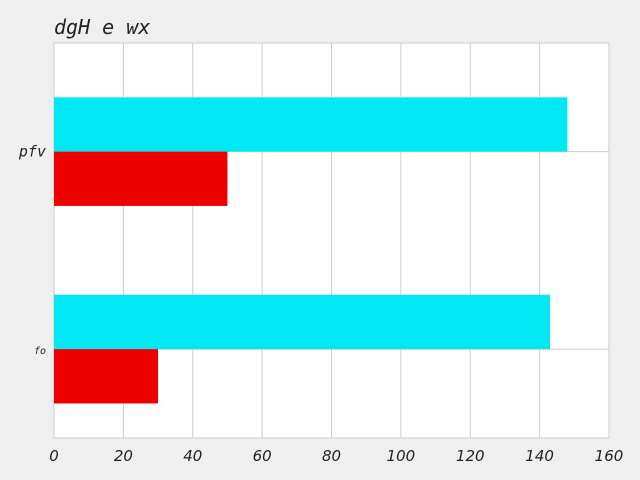 The width and height of the screenshot is (640, 480). I want to click on x-tick-label: 20, so click(123, 456).